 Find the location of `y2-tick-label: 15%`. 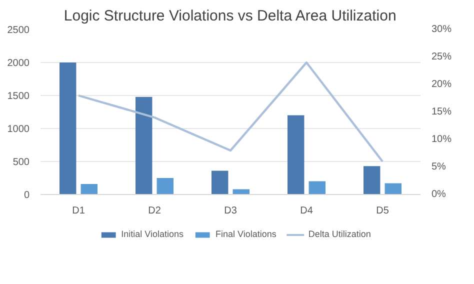

y2-tick-label: 15% is located at coordinates (442, 112).